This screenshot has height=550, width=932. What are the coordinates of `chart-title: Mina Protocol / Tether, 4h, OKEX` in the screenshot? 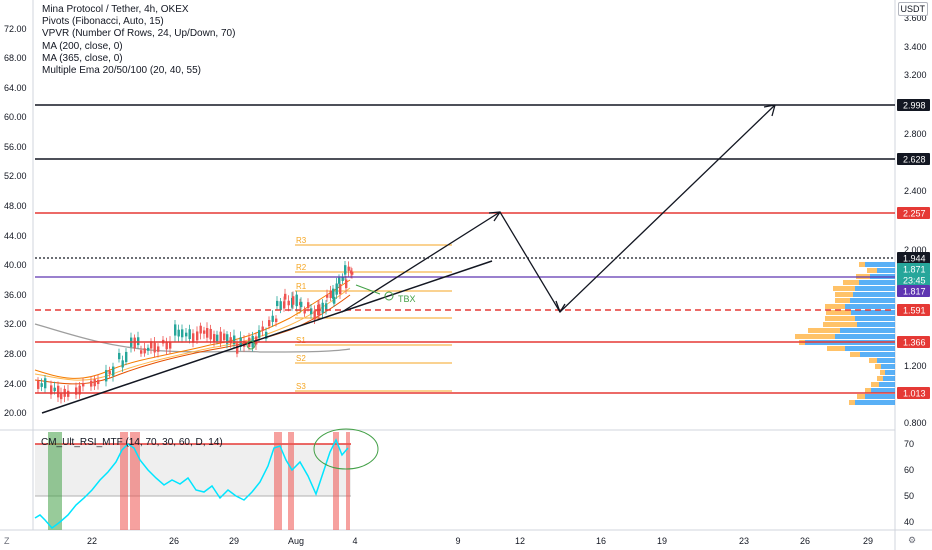 It's located at (138, 10).